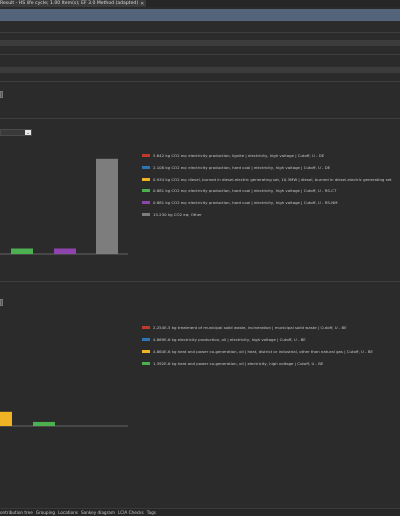 The image size is (400, 516). Describe the element at coordinates (142, 3) in the screenshot. I see `close-tab-icon: ✕` at that location.